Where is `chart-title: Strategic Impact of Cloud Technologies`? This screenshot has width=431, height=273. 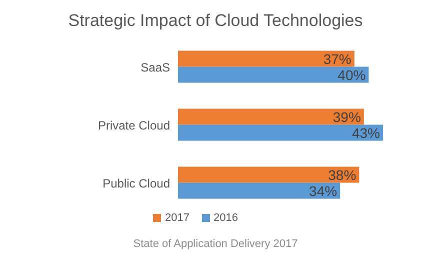 chart-title: Strategic Impact of Cloud Technologies is located at coordinates (215, 21).